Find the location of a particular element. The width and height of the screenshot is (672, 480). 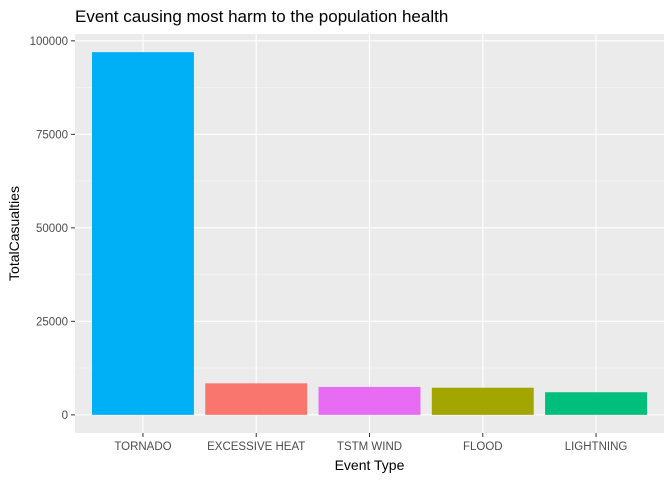

y-axis: 0 25000 50000 75000 100000 is located at coordinates (52, 229).